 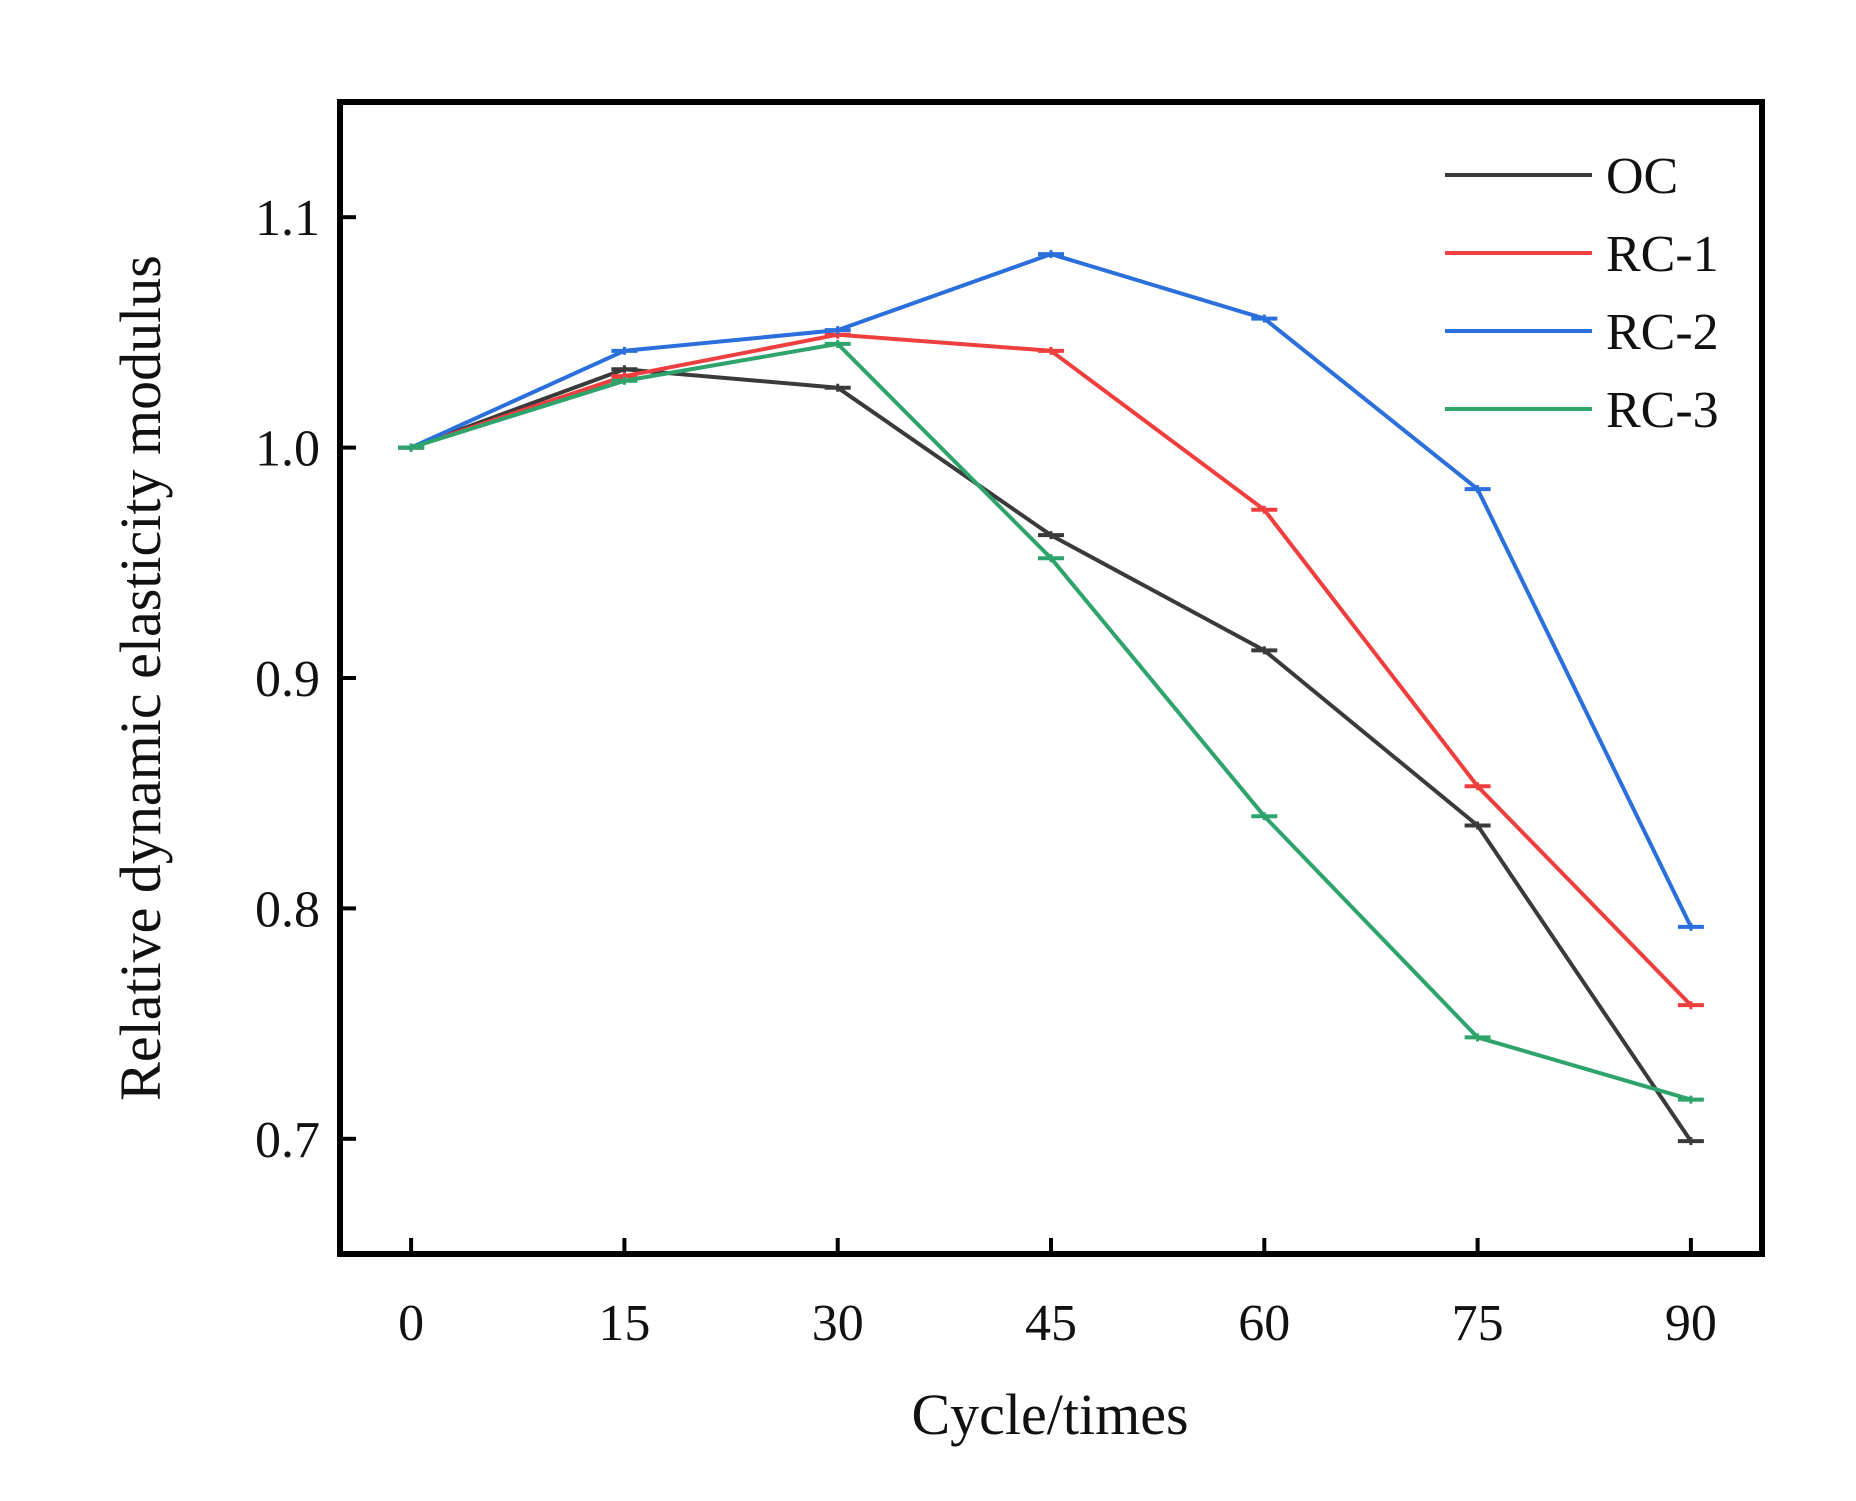 I want to click on y-tick-label: 0.9, so click(x=287, y=679).